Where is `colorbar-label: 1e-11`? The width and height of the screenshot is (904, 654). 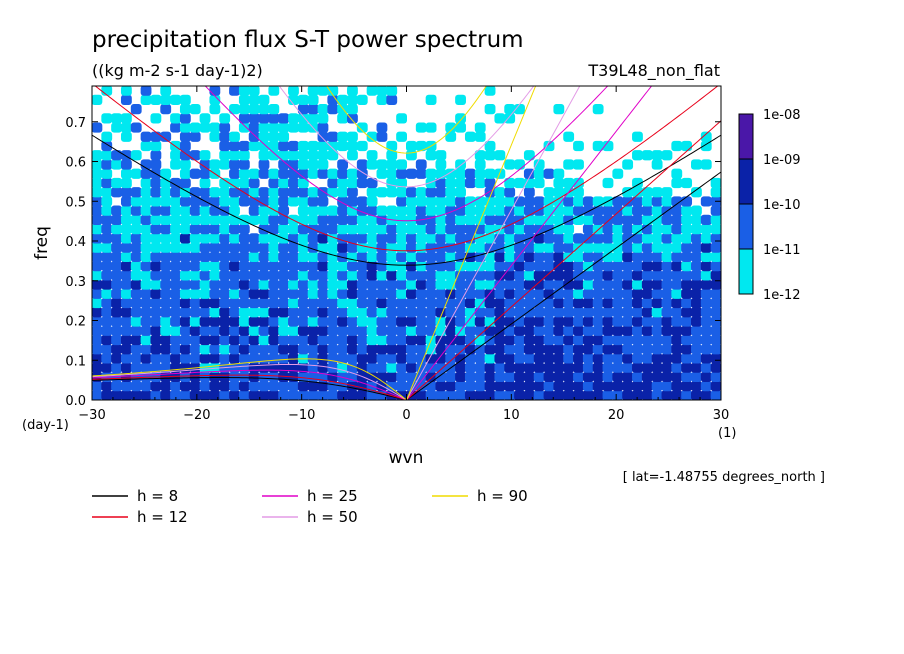 colorbar-label: 1e-11 is located at coordinates (782, 250).